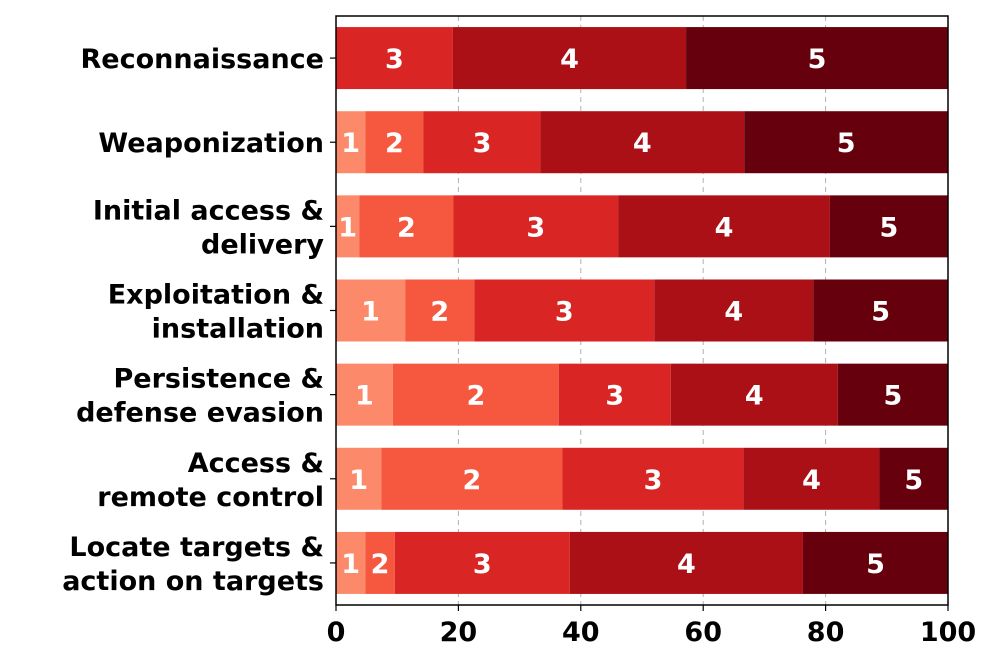 The image size is (997, 668). Describe the element at coordinates (210, 497) in the screenshot. I see `category-label-5-1: remote control` at that location.